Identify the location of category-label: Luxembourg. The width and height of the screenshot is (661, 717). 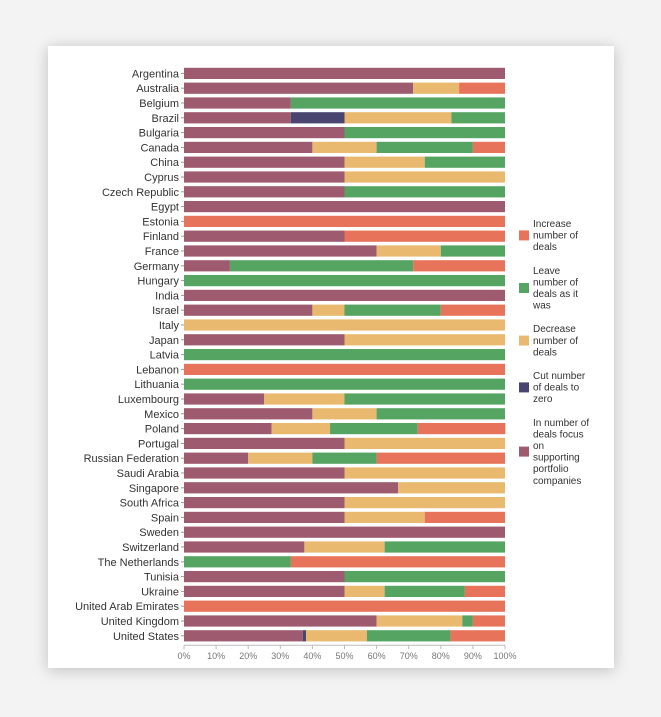
(148, 400).